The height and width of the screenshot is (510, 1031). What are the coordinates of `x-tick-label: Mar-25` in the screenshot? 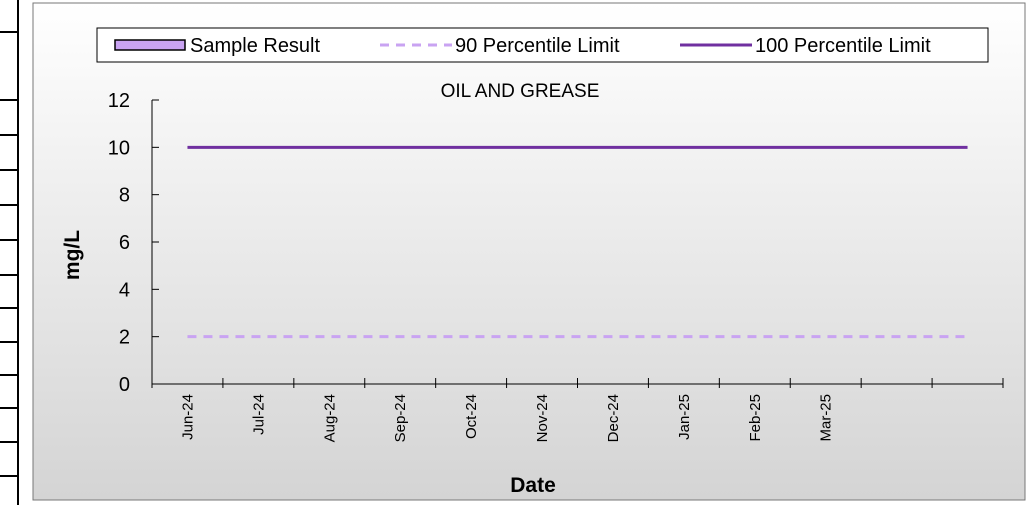 It's located at (826, 418).